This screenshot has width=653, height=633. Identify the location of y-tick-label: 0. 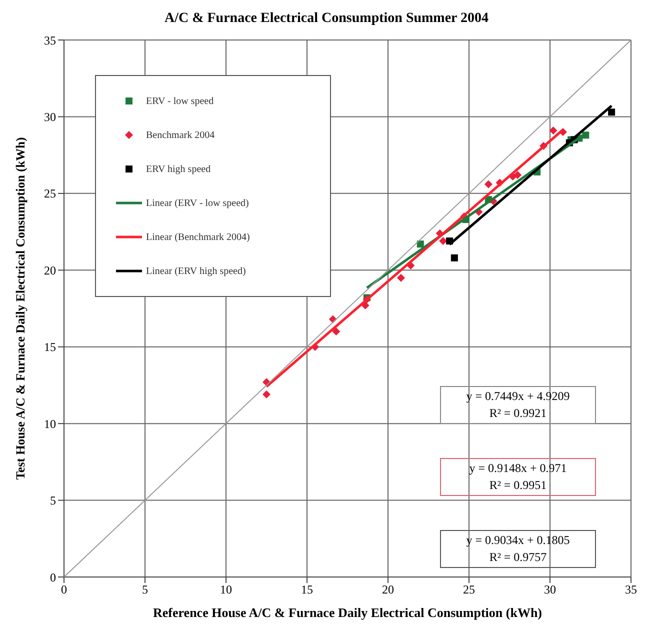
(53, 577).